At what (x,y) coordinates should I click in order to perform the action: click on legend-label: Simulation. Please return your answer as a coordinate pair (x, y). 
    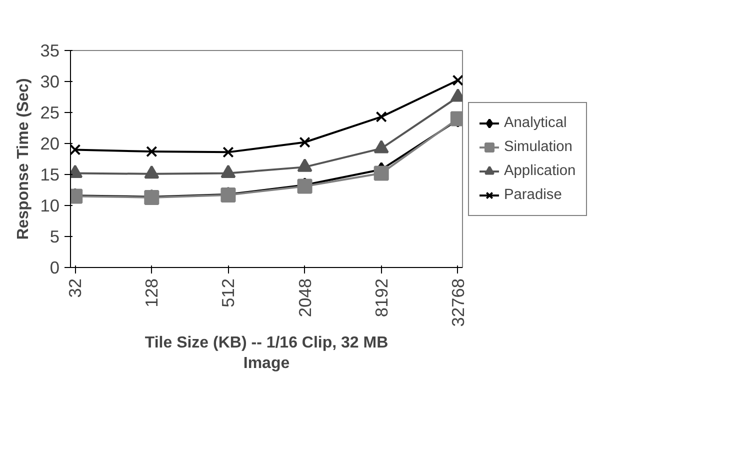
    Looking at the image, I should click on (538, 146).